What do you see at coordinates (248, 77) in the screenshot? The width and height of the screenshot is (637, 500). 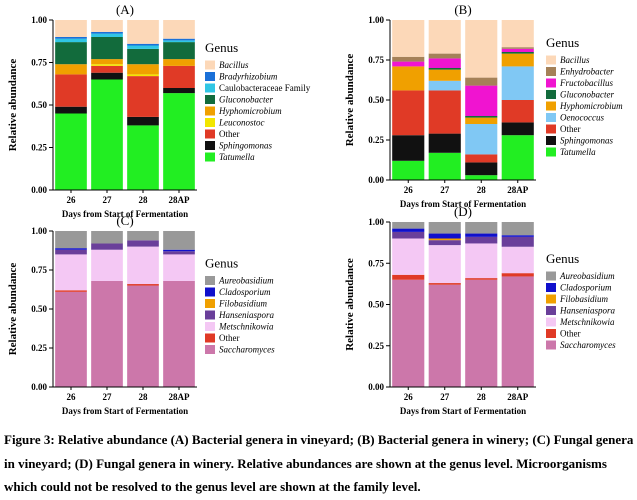 I see `legend-label: Bradyrhizobium` at bounding box center [248, 77].